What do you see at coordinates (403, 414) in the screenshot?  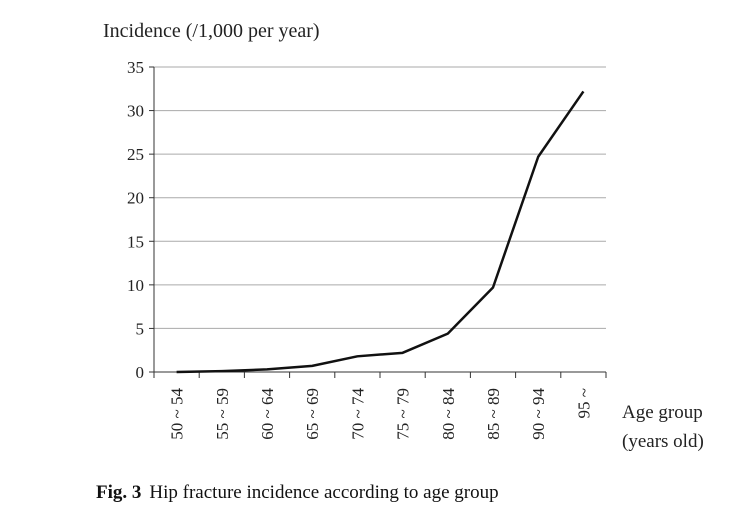 I see `x-tick-label: 75 ~ 79` at bounding box center [403, 414].